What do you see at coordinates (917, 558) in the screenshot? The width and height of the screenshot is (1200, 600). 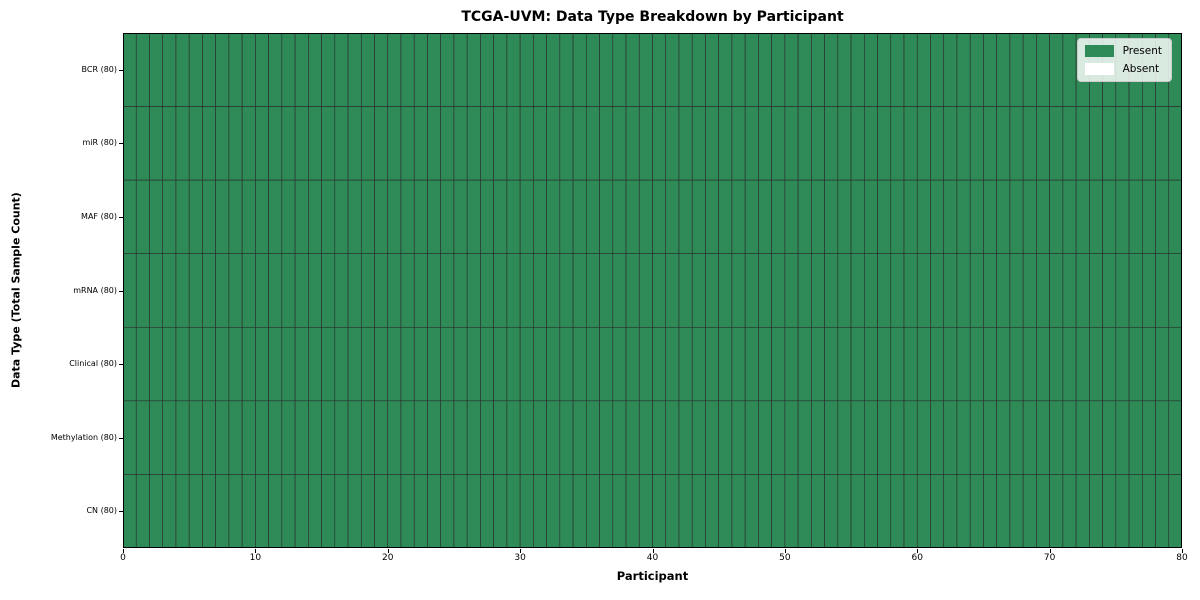 I see `x-tick-label: 60` at bounding box center [917, 558].